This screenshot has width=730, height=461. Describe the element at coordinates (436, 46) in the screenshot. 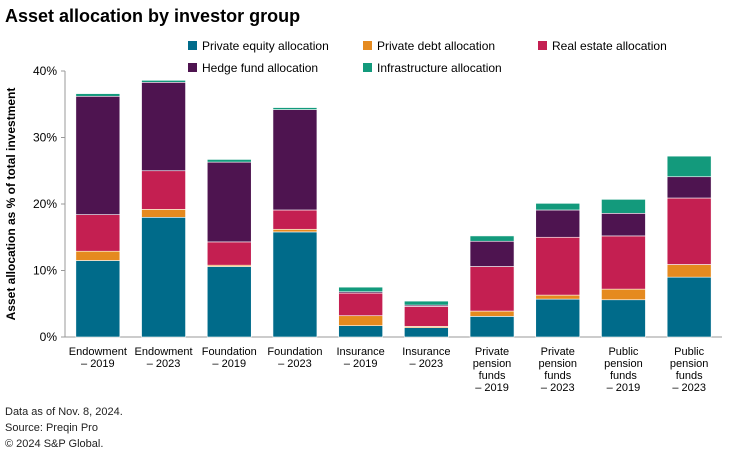

I see `legend-label: Private debt allocation` at that location.